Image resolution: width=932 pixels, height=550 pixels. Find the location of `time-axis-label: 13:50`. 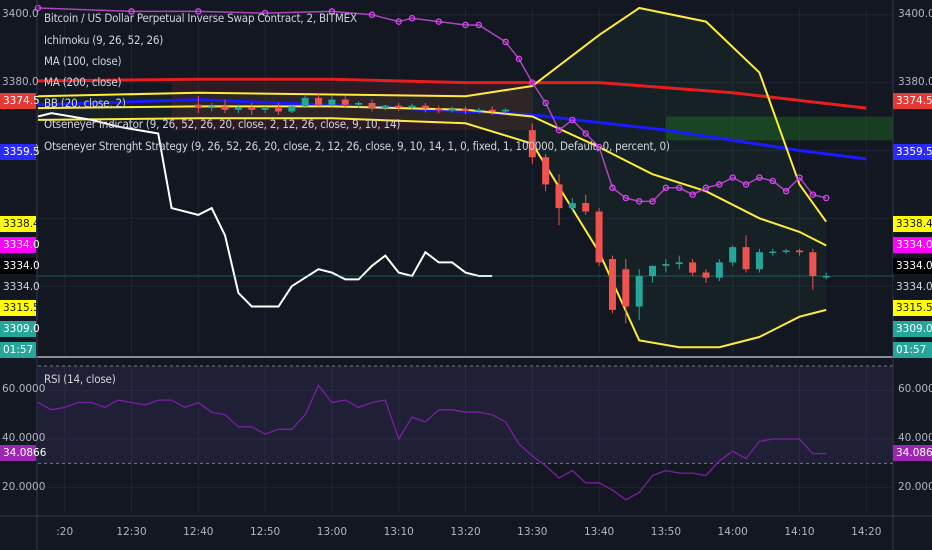

time-axis-label: 13:50 is located at coordinates (666, 532).